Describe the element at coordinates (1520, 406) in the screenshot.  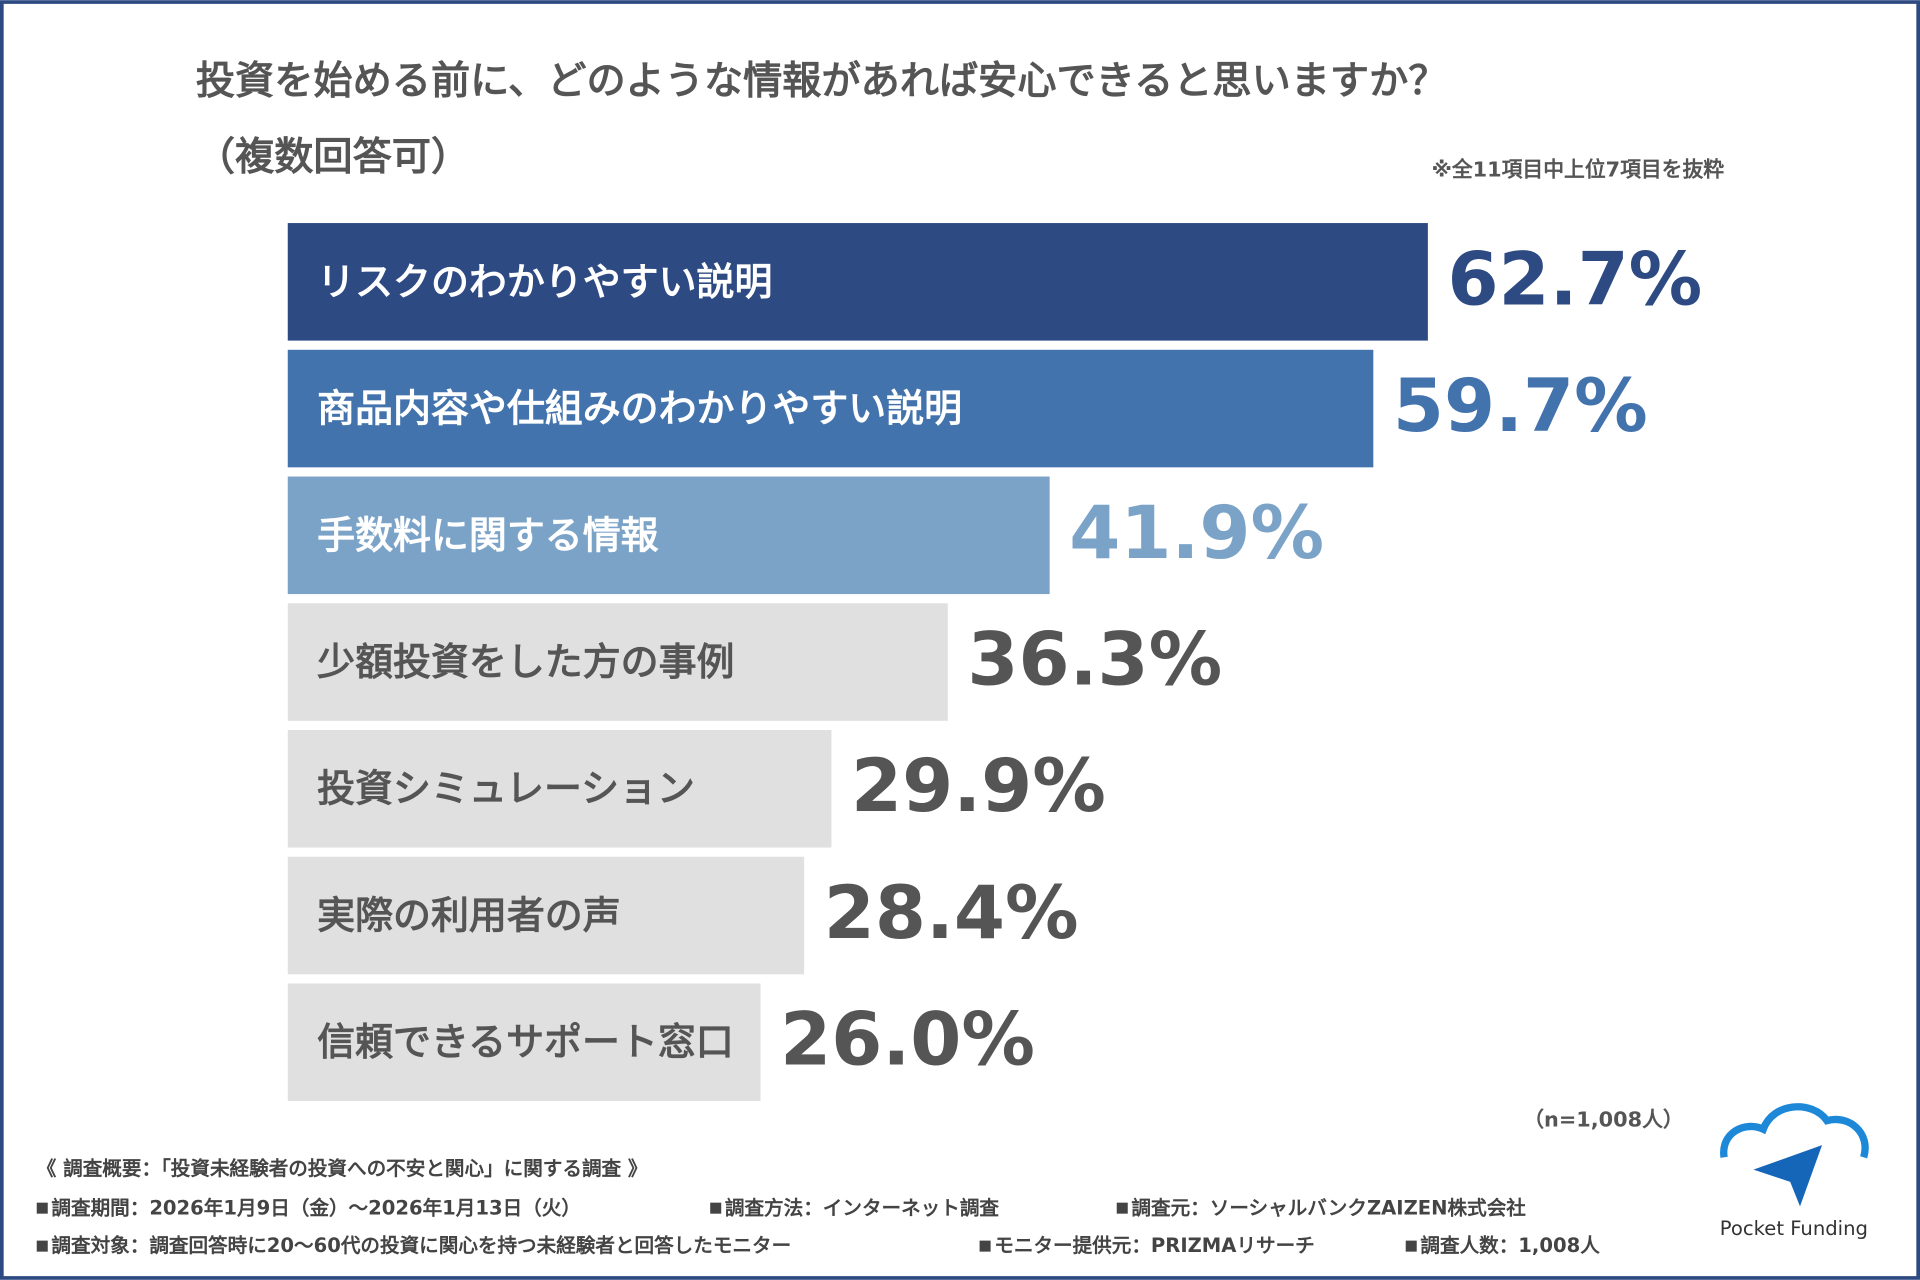
I see `value-label: 59.7%` at that location.